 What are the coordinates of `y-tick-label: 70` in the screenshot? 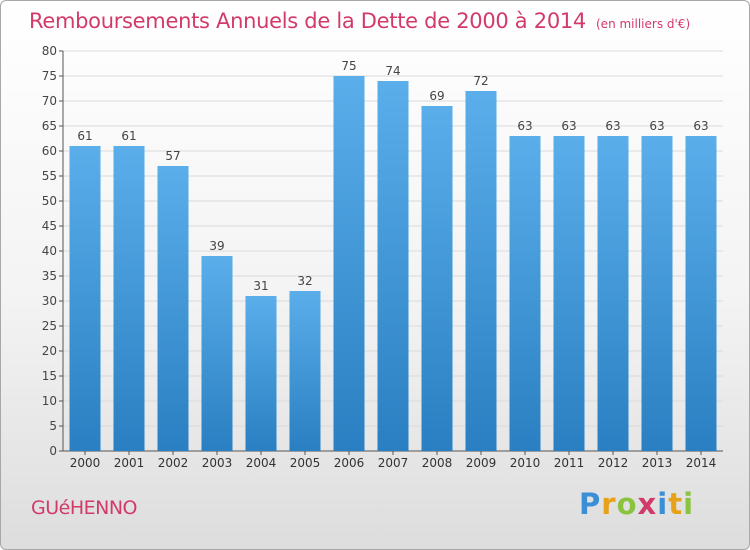 It's located at (49, 101).